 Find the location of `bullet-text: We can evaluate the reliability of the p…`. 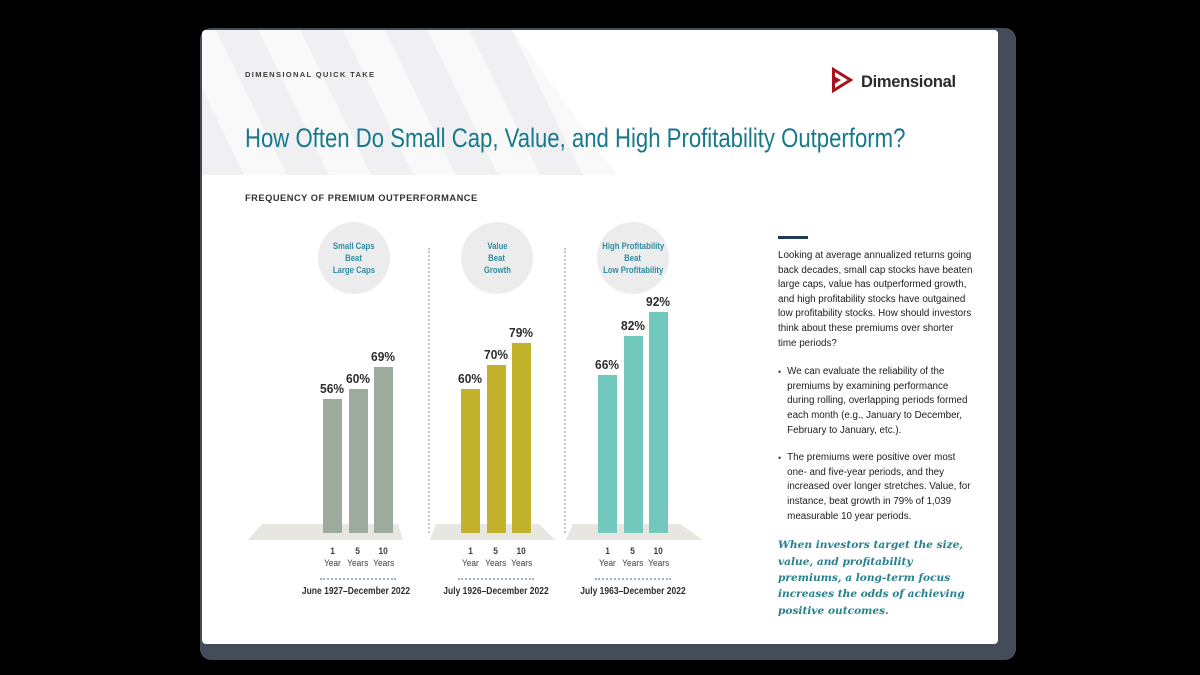

bullet-text: We can evaluate the reliability of the p… is located at coordinates (877, 401).